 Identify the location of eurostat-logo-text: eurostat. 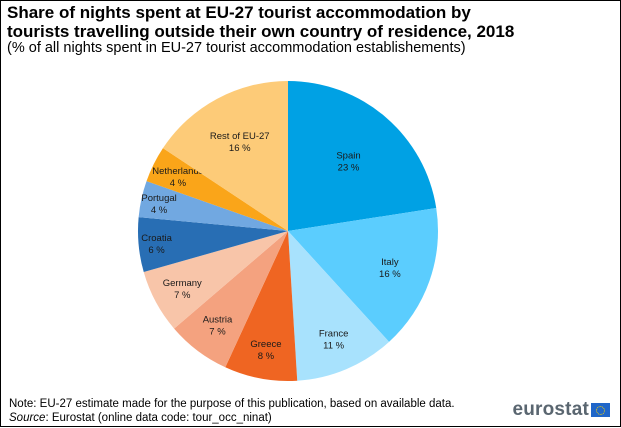
(550, 409).